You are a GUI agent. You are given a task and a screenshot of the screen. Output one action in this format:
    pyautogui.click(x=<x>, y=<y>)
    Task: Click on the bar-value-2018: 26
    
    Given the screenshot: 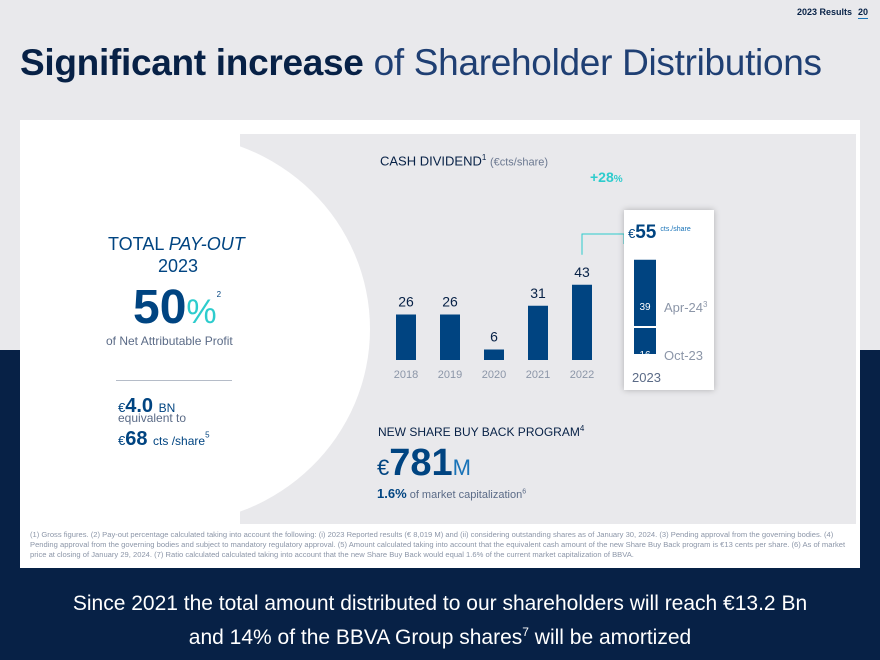 What is the action you would take?
    pyautogui.click(x=406, y=302)
    